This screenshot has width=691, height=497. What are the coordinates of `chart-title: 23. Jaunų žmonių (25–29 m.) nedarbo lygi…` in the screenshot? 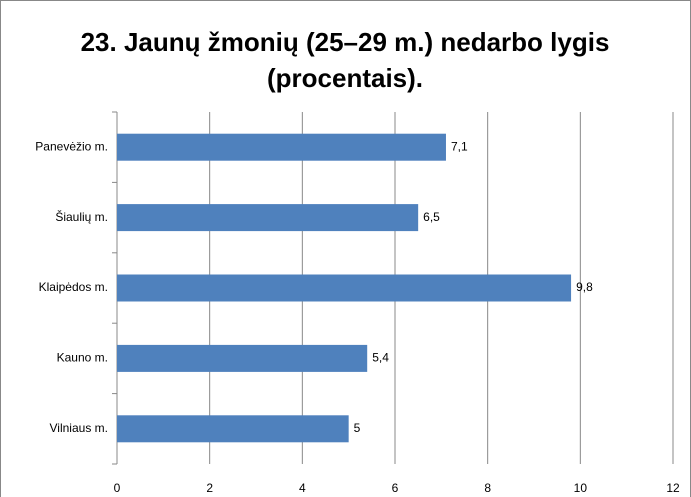 It's located at (345, 60).